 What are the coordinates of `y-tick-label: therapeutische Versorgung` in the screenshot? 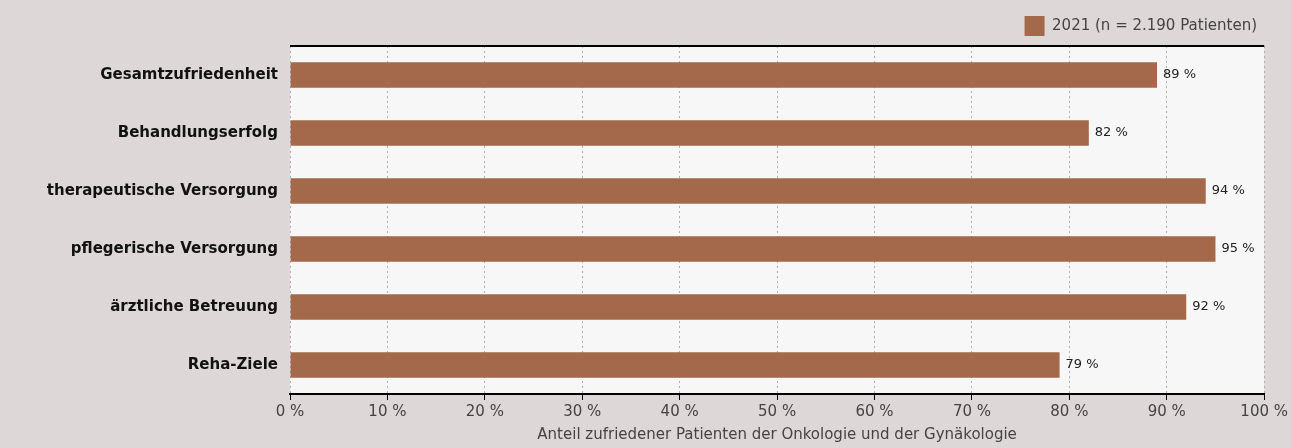 It's located at (162, 189).